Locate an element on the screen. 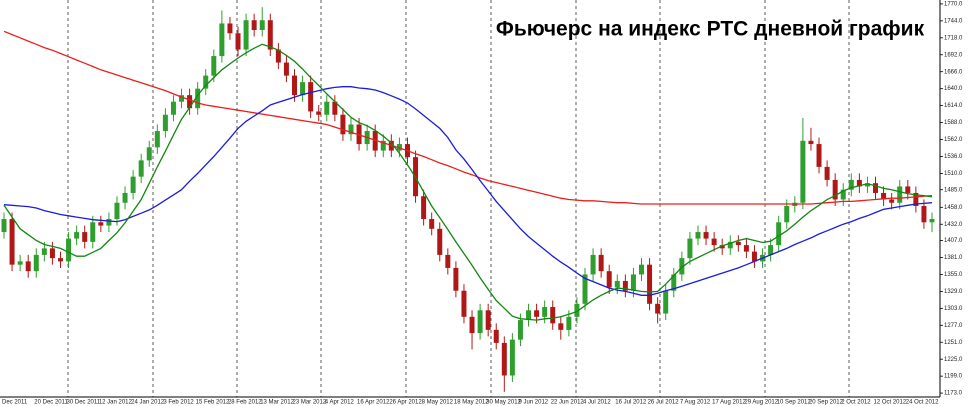  y-tick-label: 1614.0 is located at coordinates (953, 106).